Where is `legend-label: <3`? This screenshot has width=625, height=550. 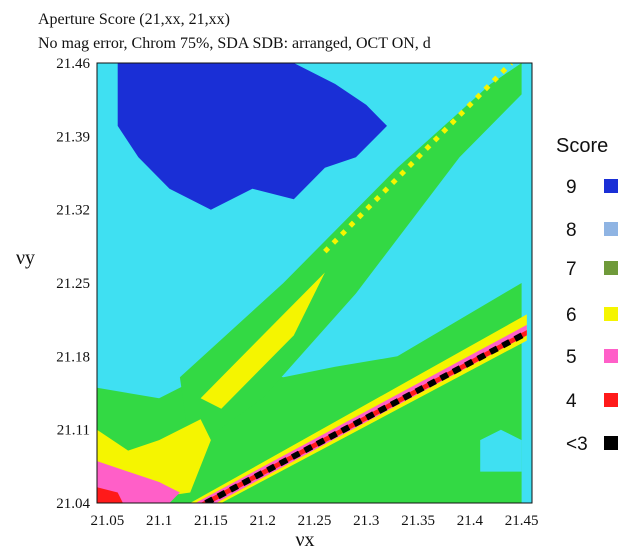
legend-label: <3 is located at coordinates (577, 444).